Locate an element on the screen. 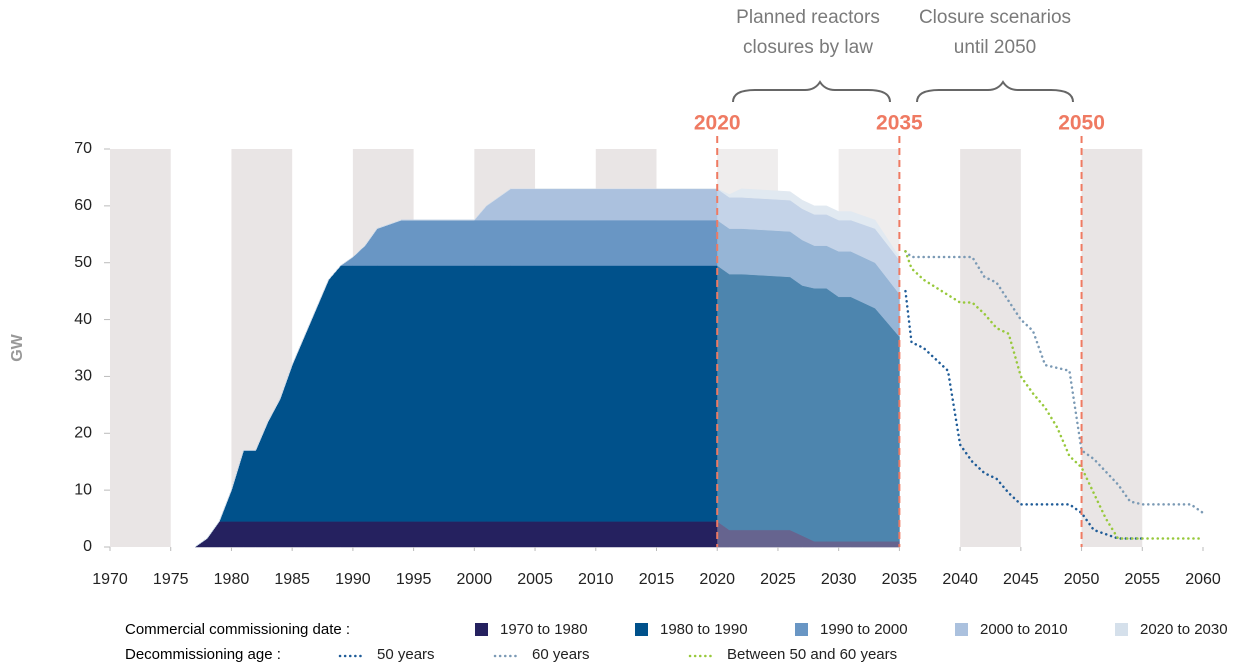 The width and height of the screenshot is (1250, 667). legend-title: Commercial commissioning date : is located at coordinates (237, 629).